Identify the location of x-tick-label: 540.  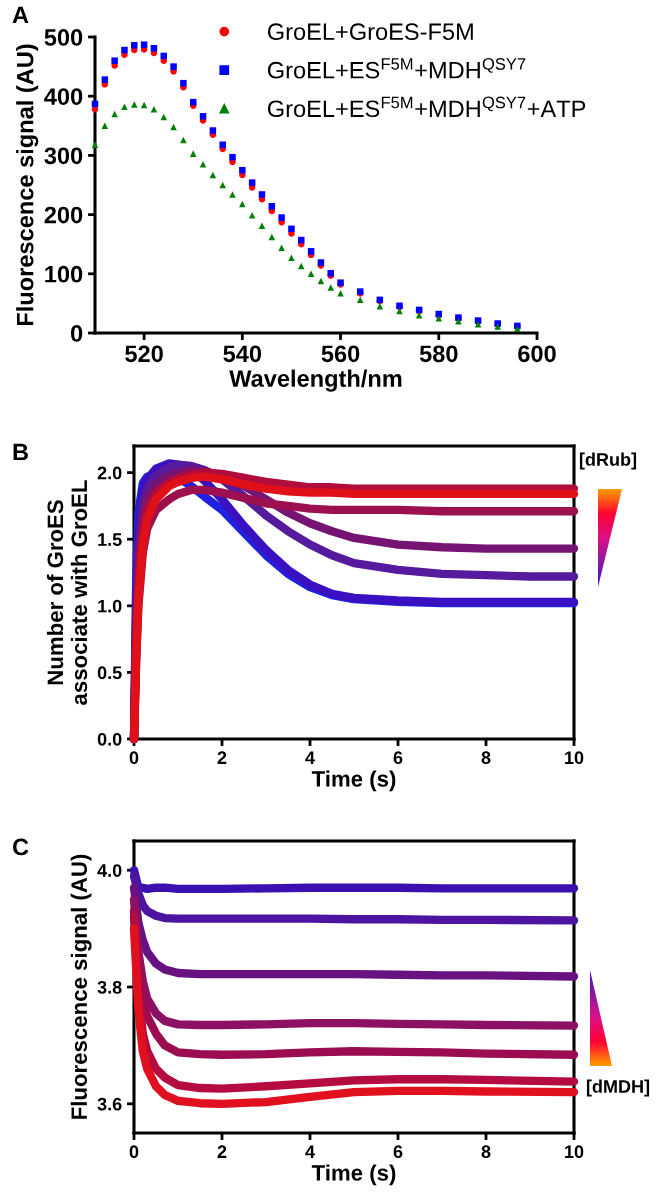
(242, 354).